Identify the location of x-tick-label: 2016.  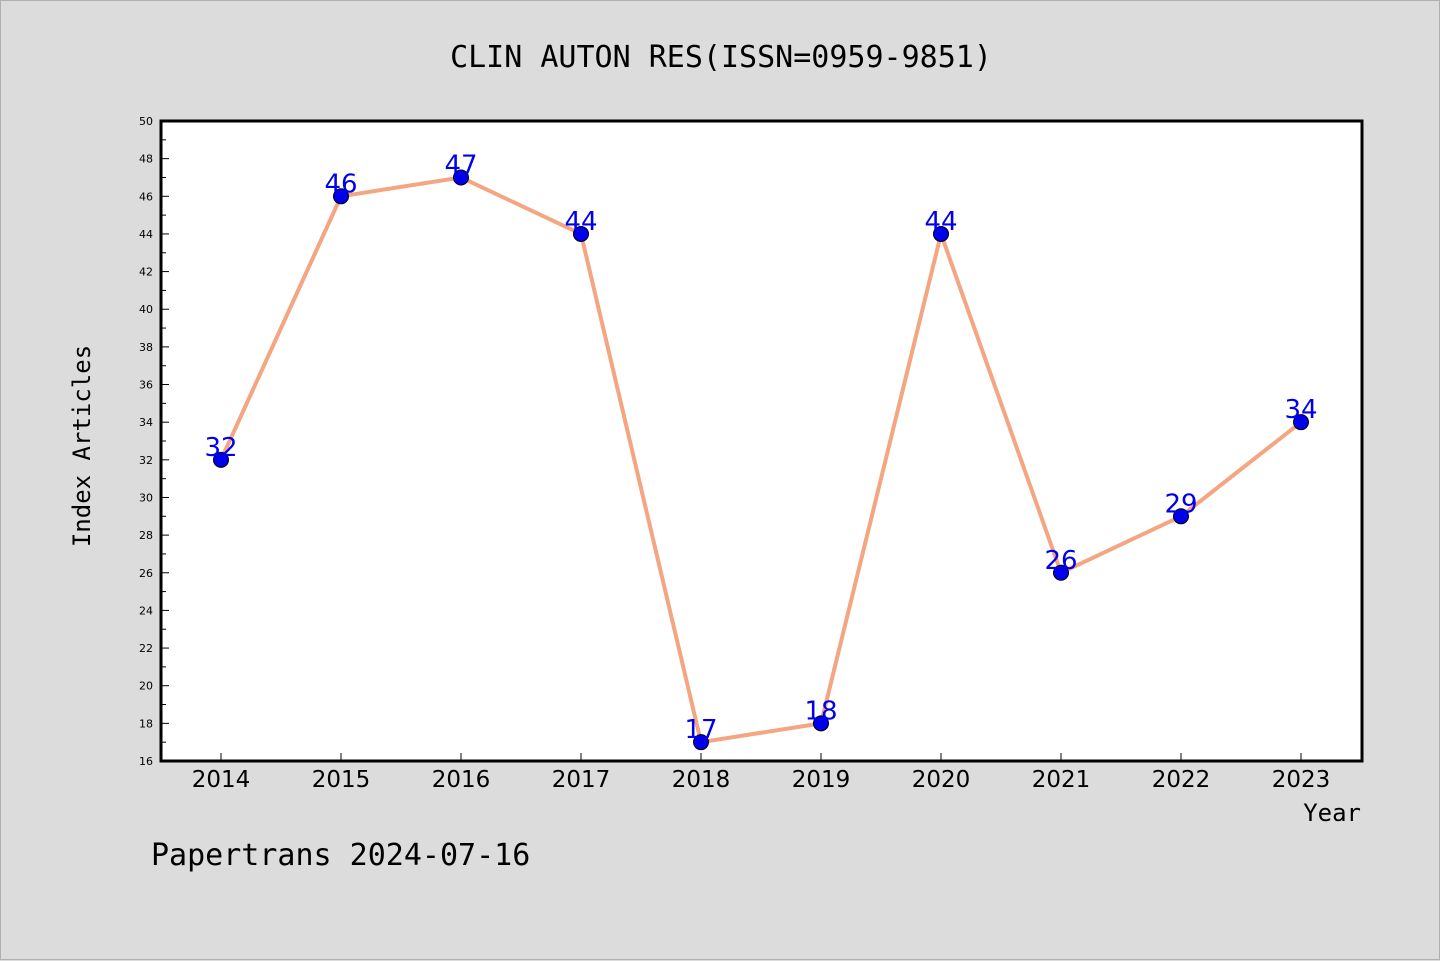
(461, 780).